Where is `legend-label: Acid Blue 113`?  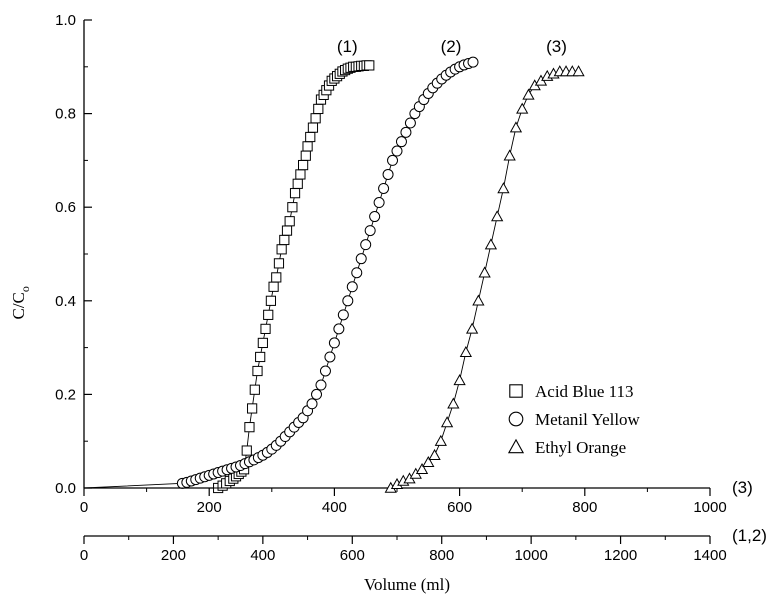 legend-label: Acid Blue 113 is located at coordinates (584, 391).